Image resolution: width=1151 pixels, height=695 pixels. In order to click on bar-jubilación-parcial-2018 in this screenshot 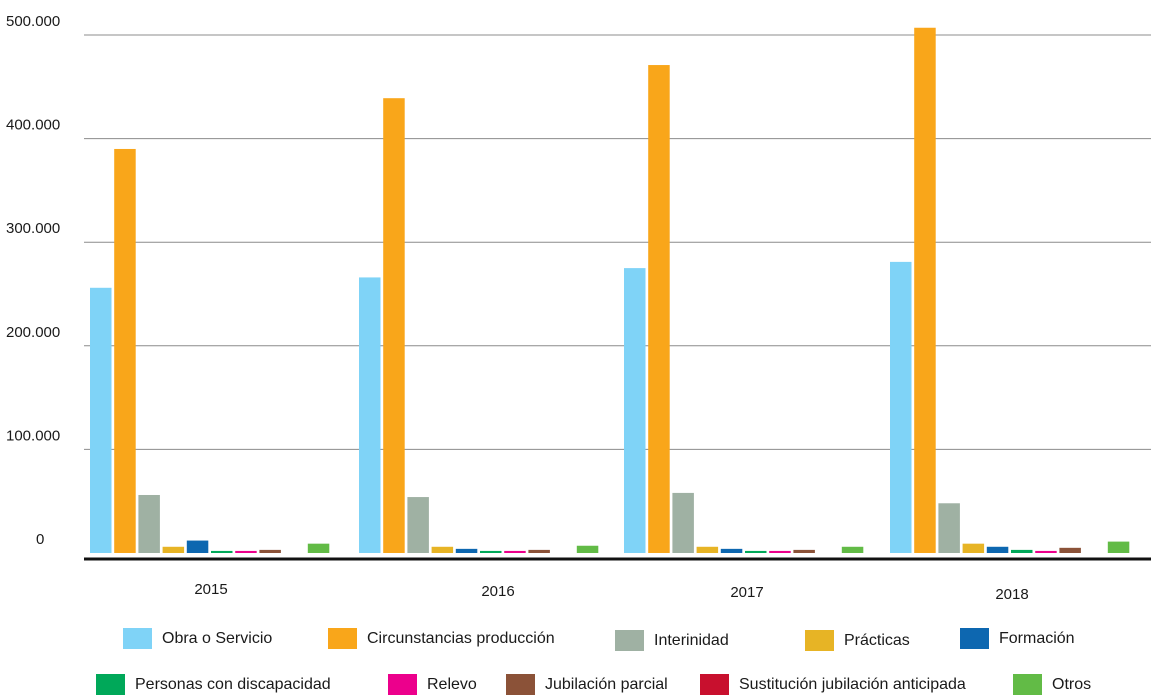, I will do `click(1070, 550)`.